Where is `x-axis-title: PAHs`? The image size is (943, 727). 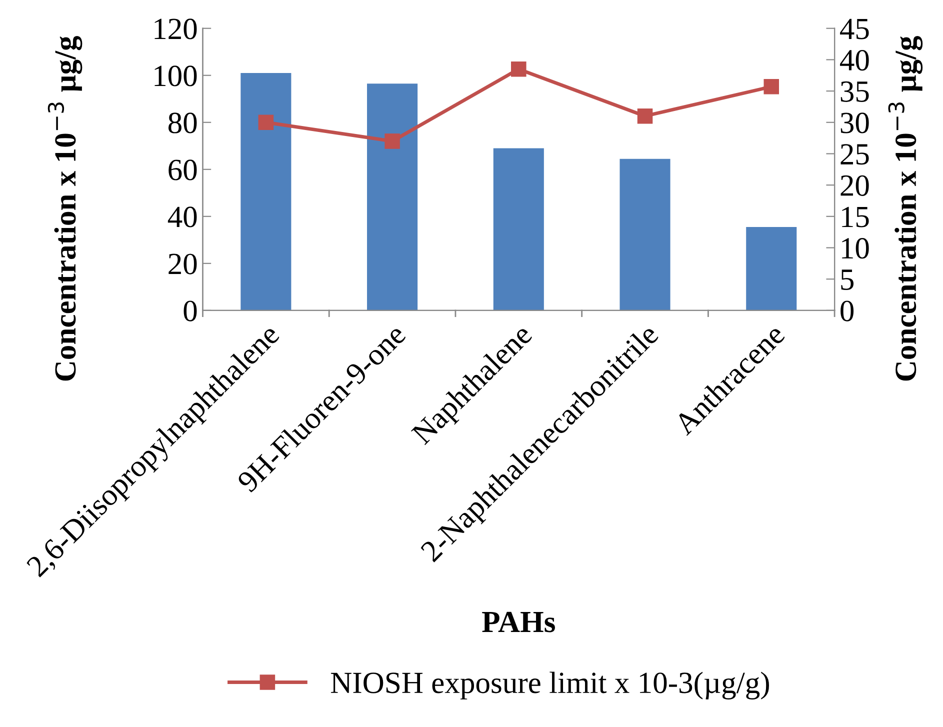 x-axis-title: PAHs is located at coordinates (518, 622).